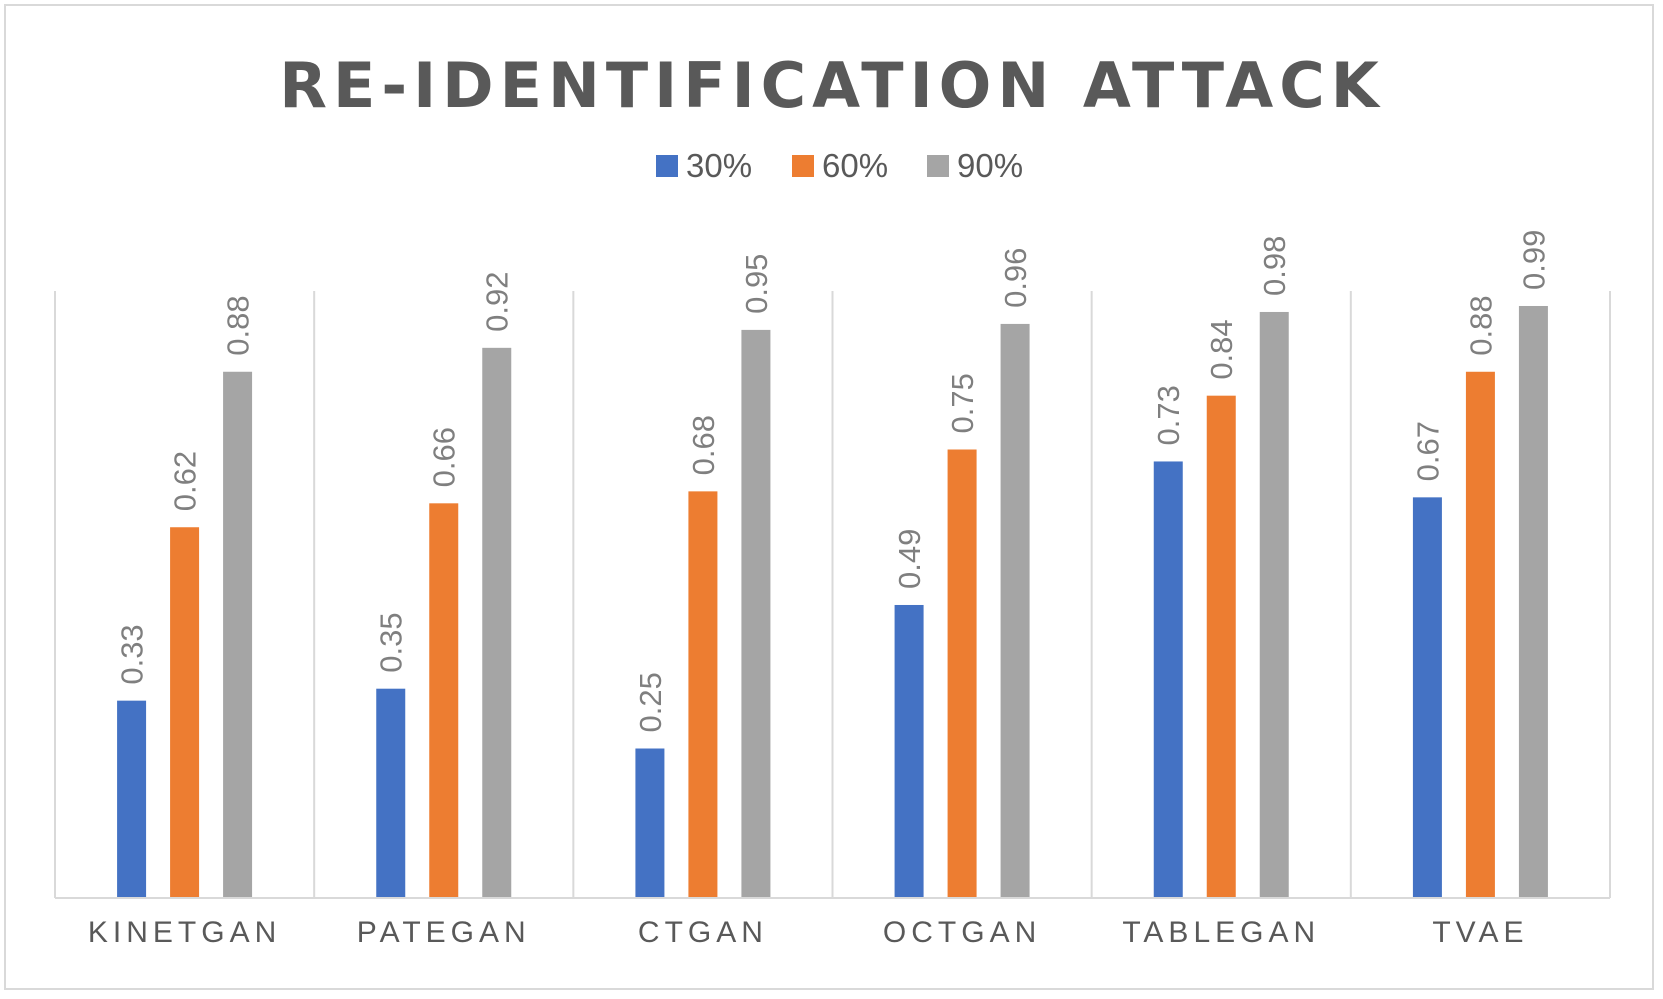 Image resolution: width=1663 pixels, height=999 pixels. I want to click on data-label: 0.35, so click(391, 642).